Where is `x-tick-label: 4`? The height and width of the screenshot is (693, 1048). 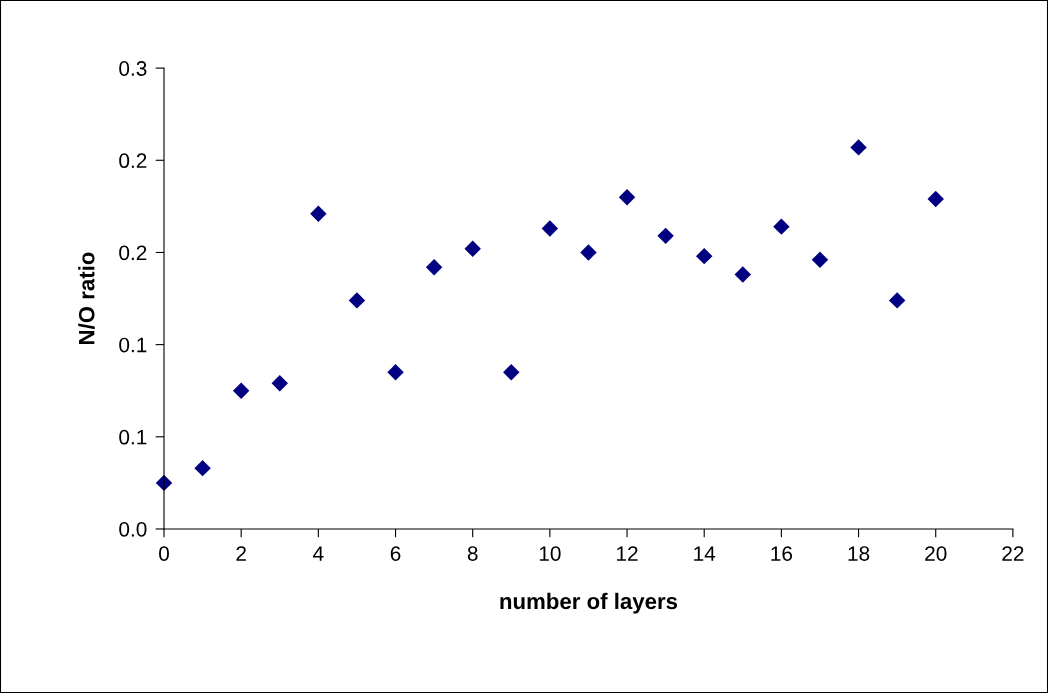
x-tick-label: 4 is located at coordinates (318, 553).